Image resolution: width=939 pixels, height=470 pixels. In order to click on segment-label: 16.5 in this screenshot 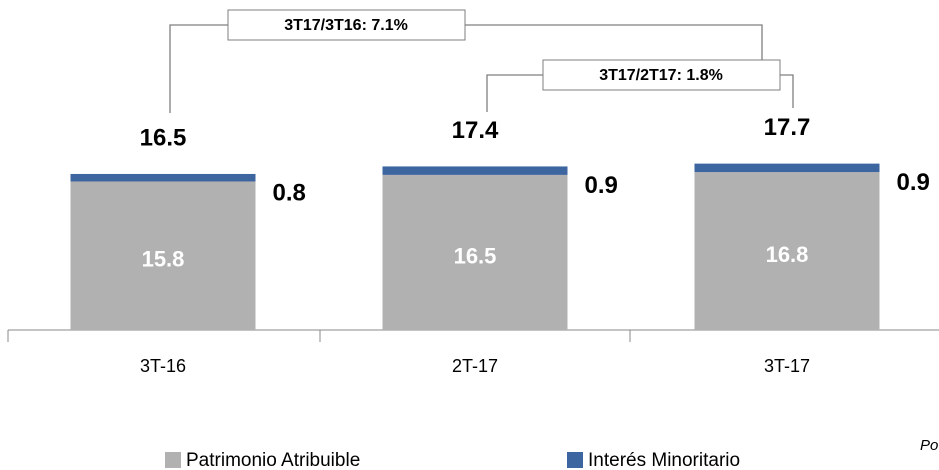, I will do `click(475, 255)`.